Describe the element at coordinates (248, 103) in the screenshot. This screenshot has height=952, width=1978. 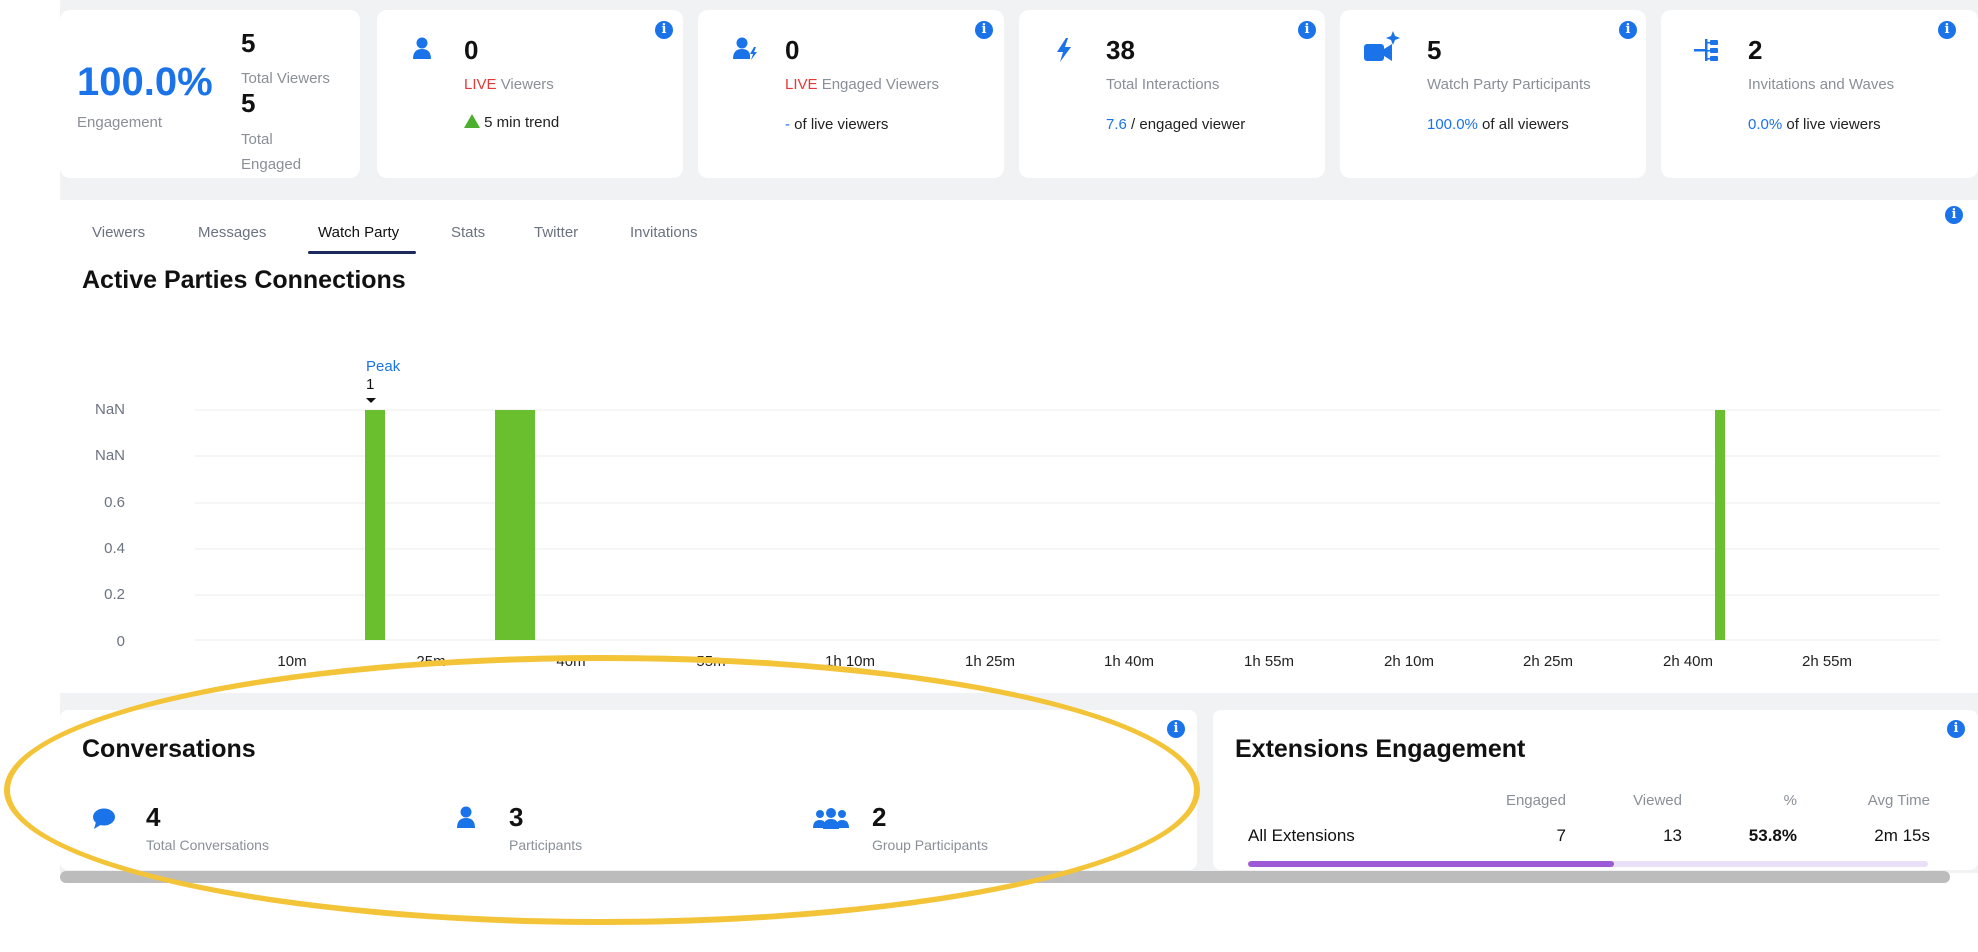
I see `total-engaged-value: 5` at that location.